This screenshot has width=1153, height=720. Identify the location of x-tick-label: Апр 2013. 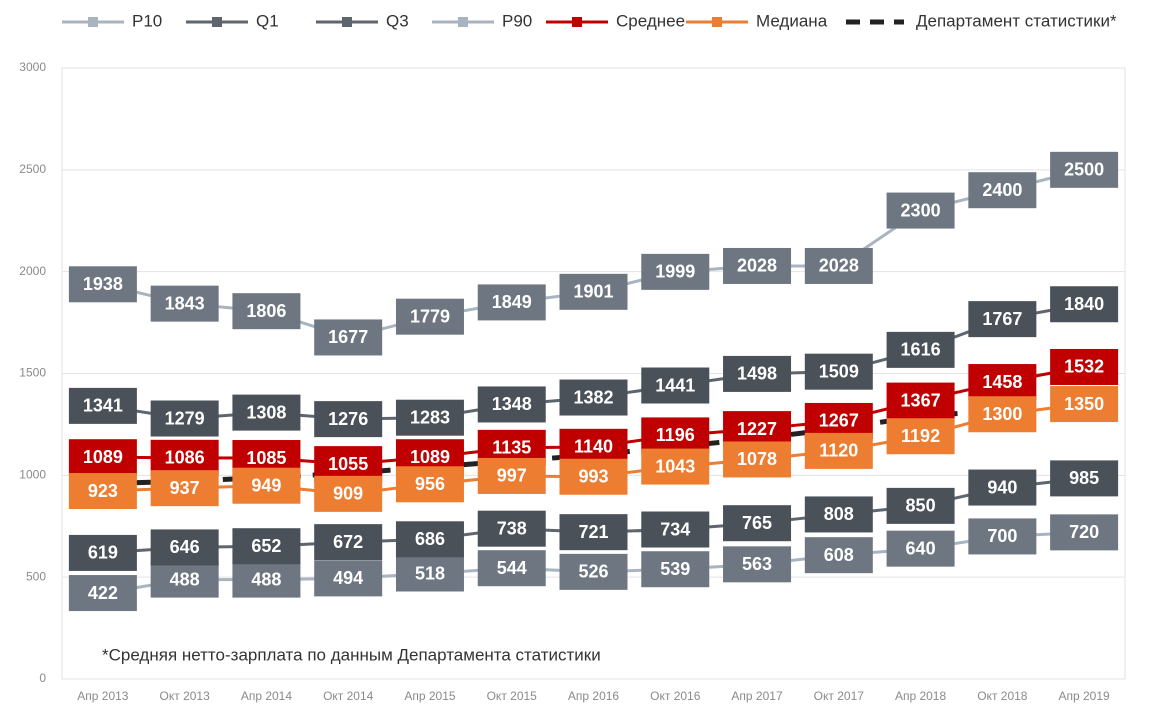
(103, 696).